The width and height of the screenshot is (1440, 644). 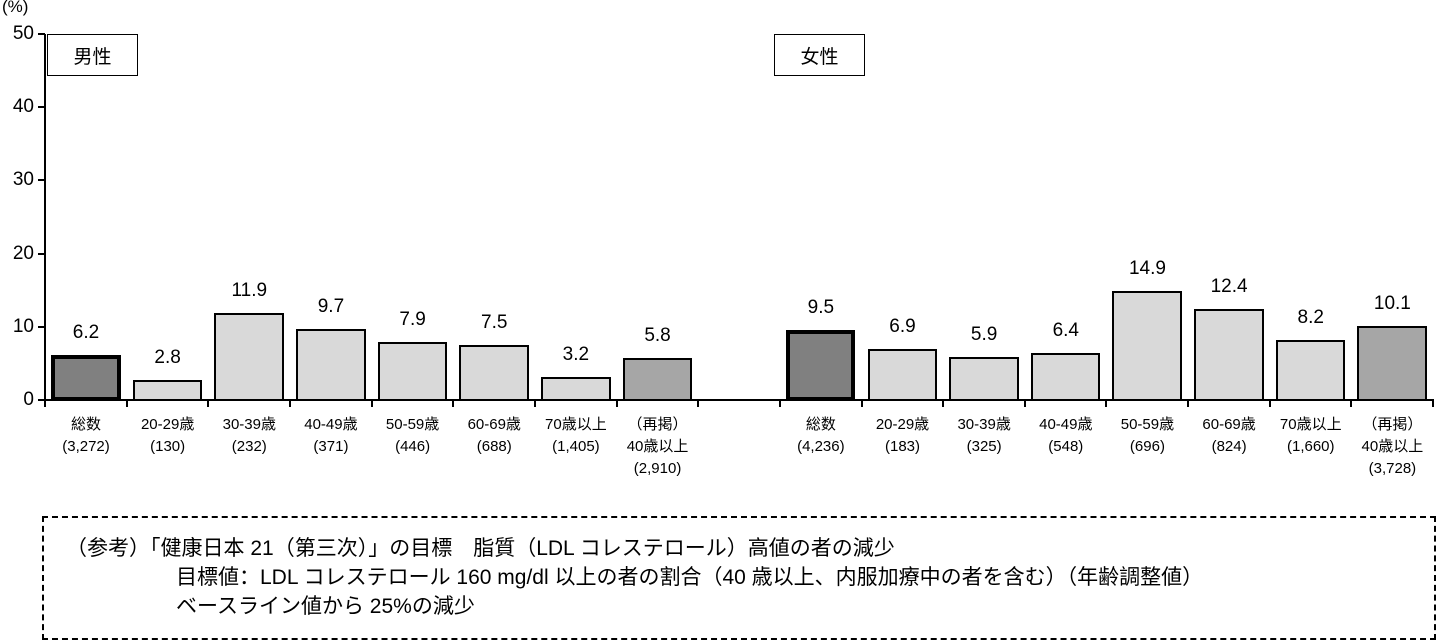 What do you see at coordinates (819, 55) in the screenshot?
I see `female-panel-label: 女性` at bounding box center [819, 55].